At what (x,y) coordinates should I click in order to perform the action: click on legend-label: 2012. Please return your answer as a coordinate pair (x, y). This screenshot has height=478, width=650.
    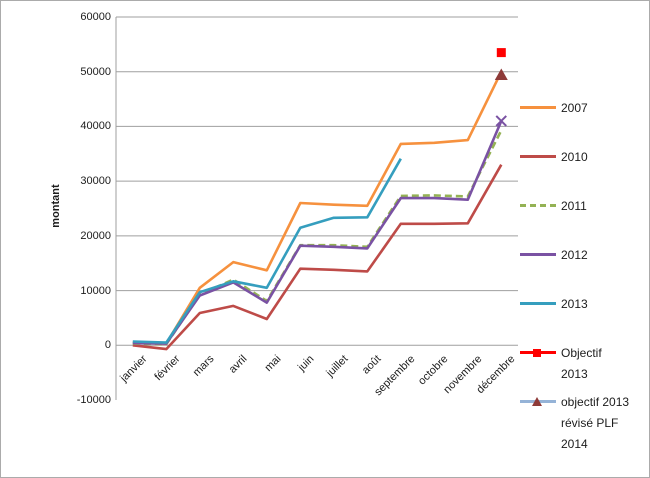
    Looking at the image, I should click on (574, 255).